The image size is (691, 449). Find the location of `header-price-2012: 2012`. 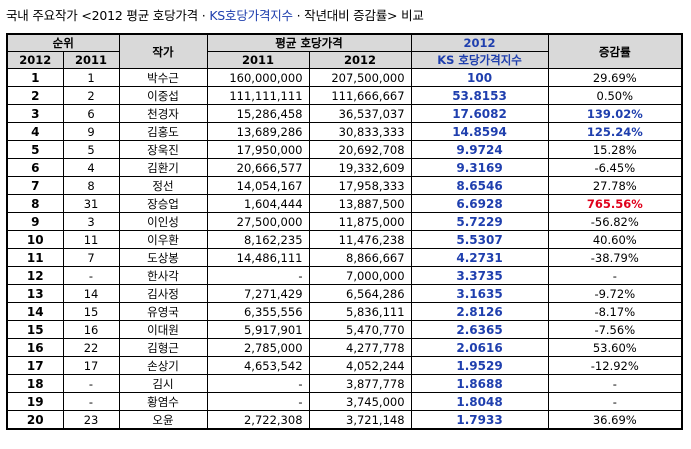

header-price-2012: 2012 is located at coordinates (360, 60).